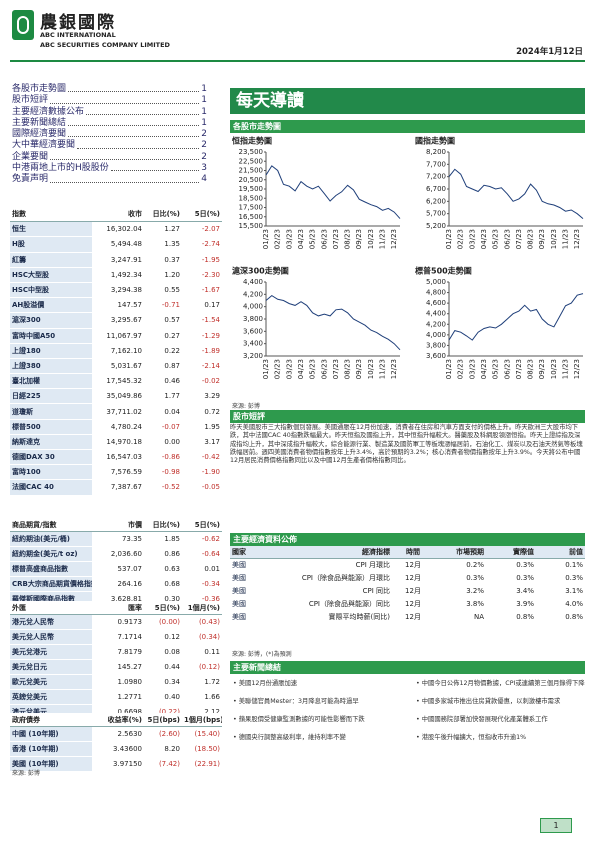 The image size is (595, 842). I want to click on cell: 1.66, so click(202, 697).